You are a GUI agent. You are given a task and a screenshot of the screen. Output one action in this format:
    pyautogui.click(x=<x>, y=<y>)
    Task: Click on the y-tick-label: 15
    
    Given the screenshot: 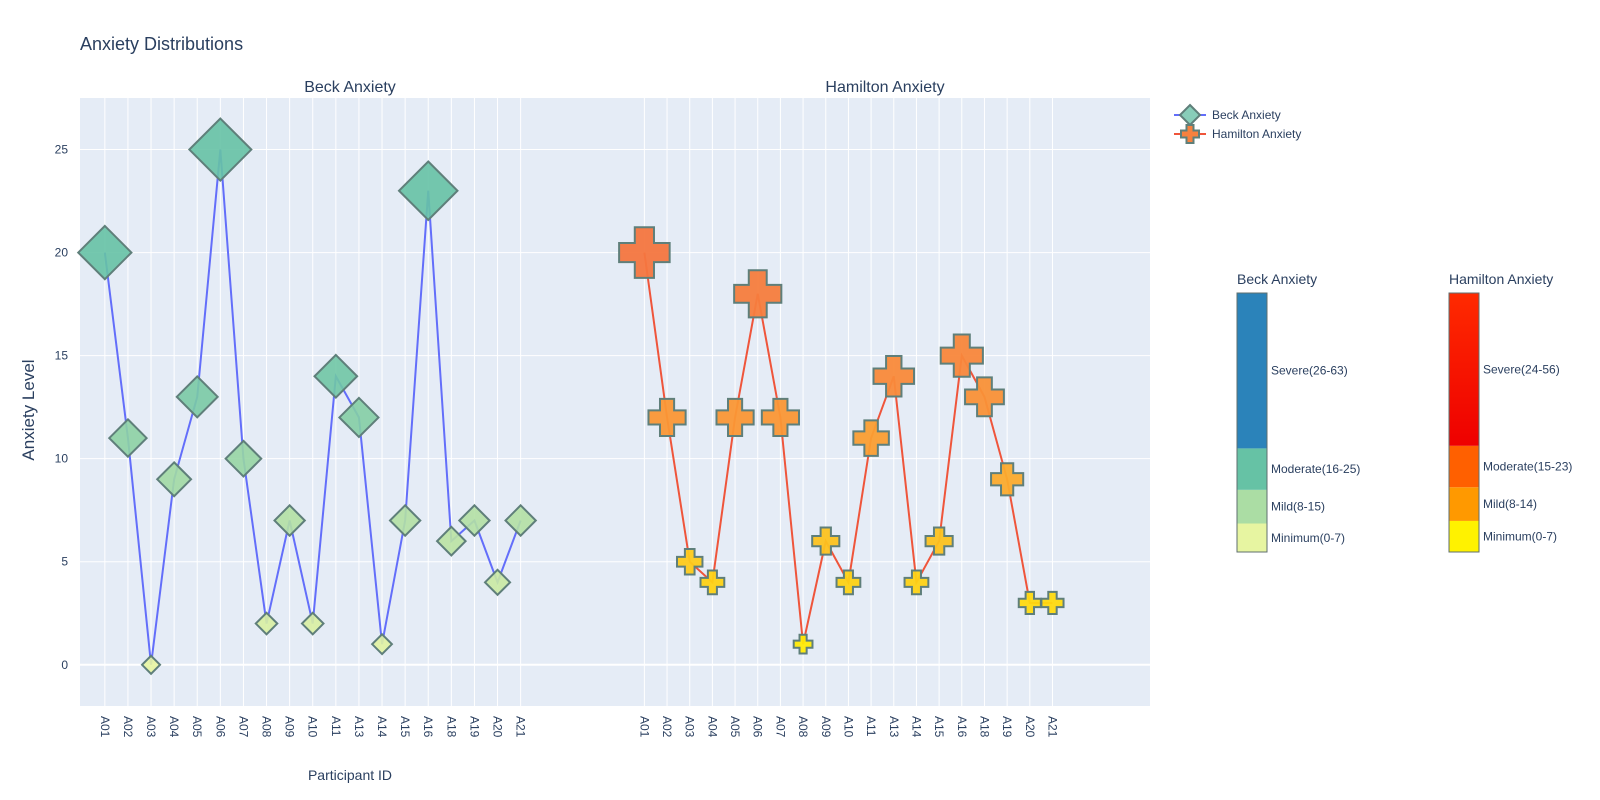 What is the action you would take?
    pyautogui.click(x=62, y=356)
    